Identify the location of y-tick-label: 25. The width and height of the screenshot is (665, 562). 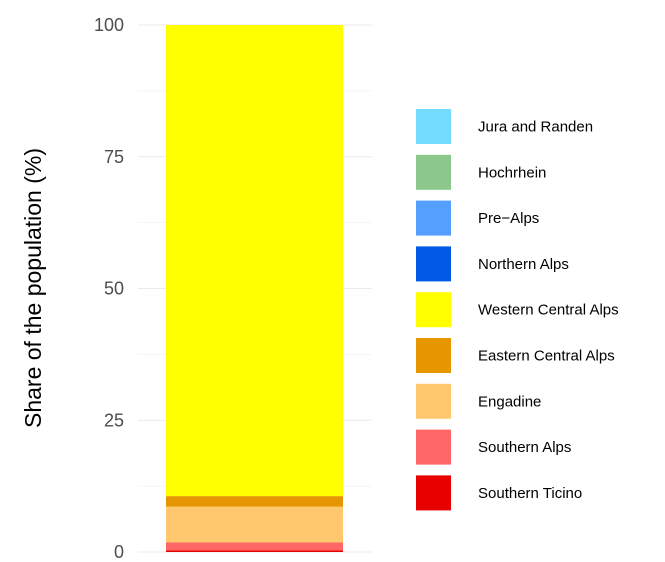
(114, 420).